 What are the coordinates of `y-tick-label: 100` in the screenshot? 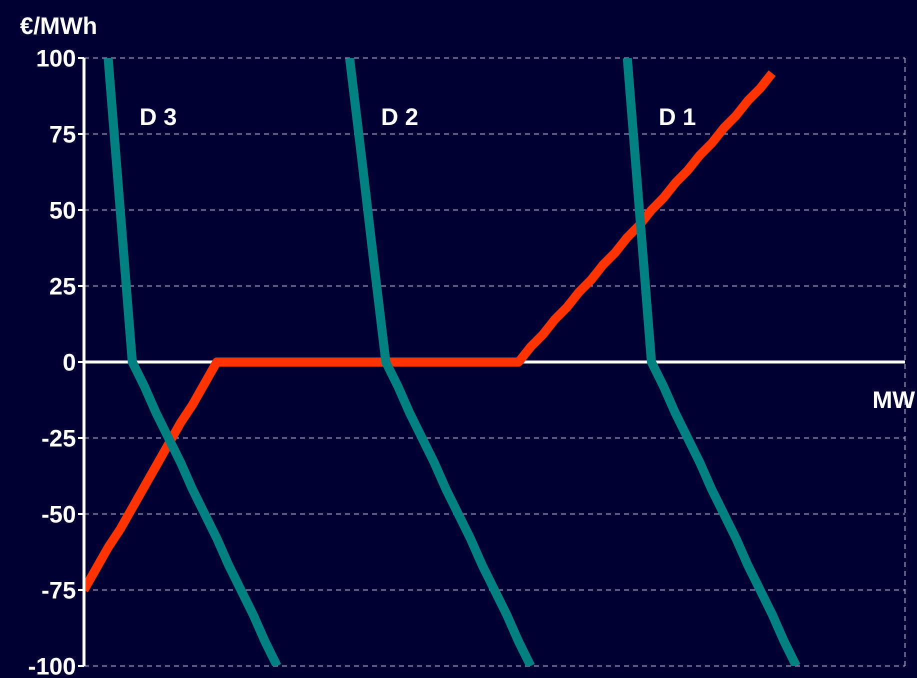 It's located at (56, 59).